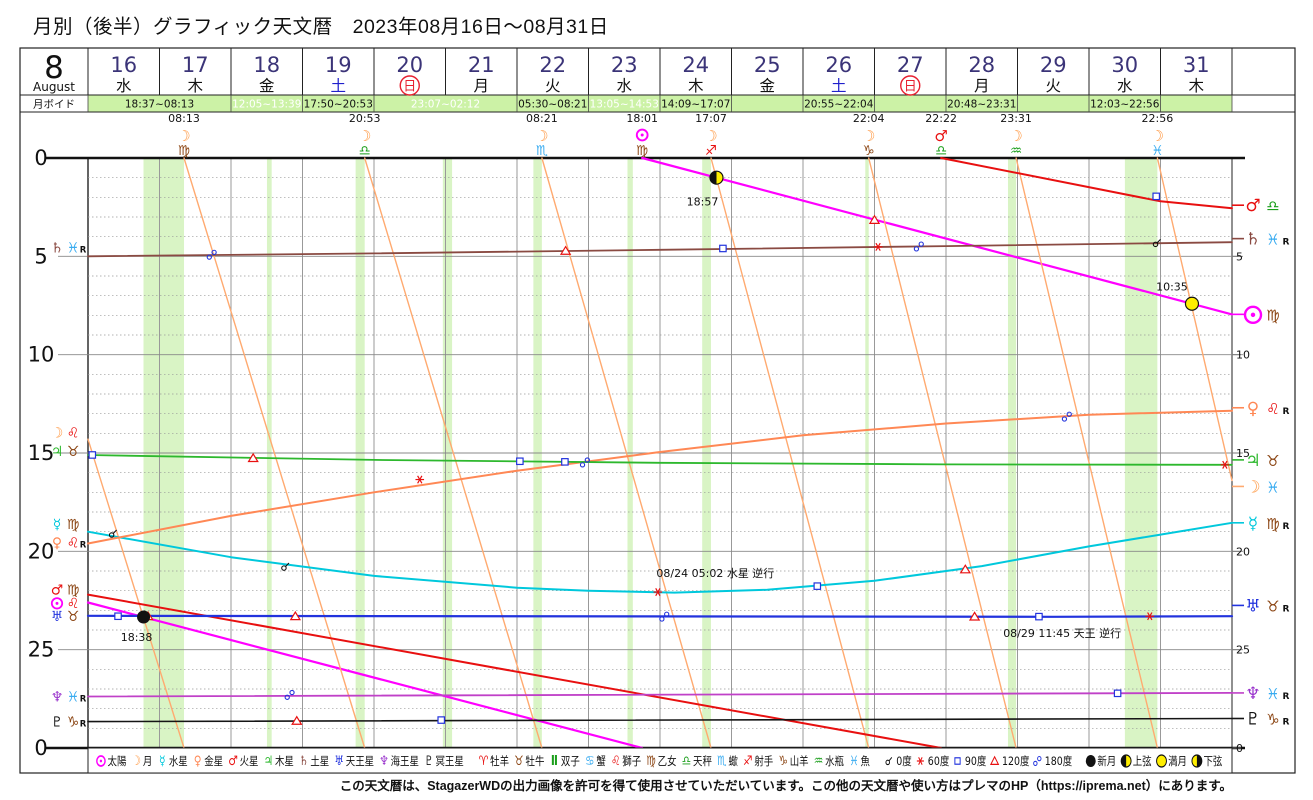  Describe the element at coordinates (859, 760) in the screenshot. I see `legend-sign: ♓ 魚` at that location.